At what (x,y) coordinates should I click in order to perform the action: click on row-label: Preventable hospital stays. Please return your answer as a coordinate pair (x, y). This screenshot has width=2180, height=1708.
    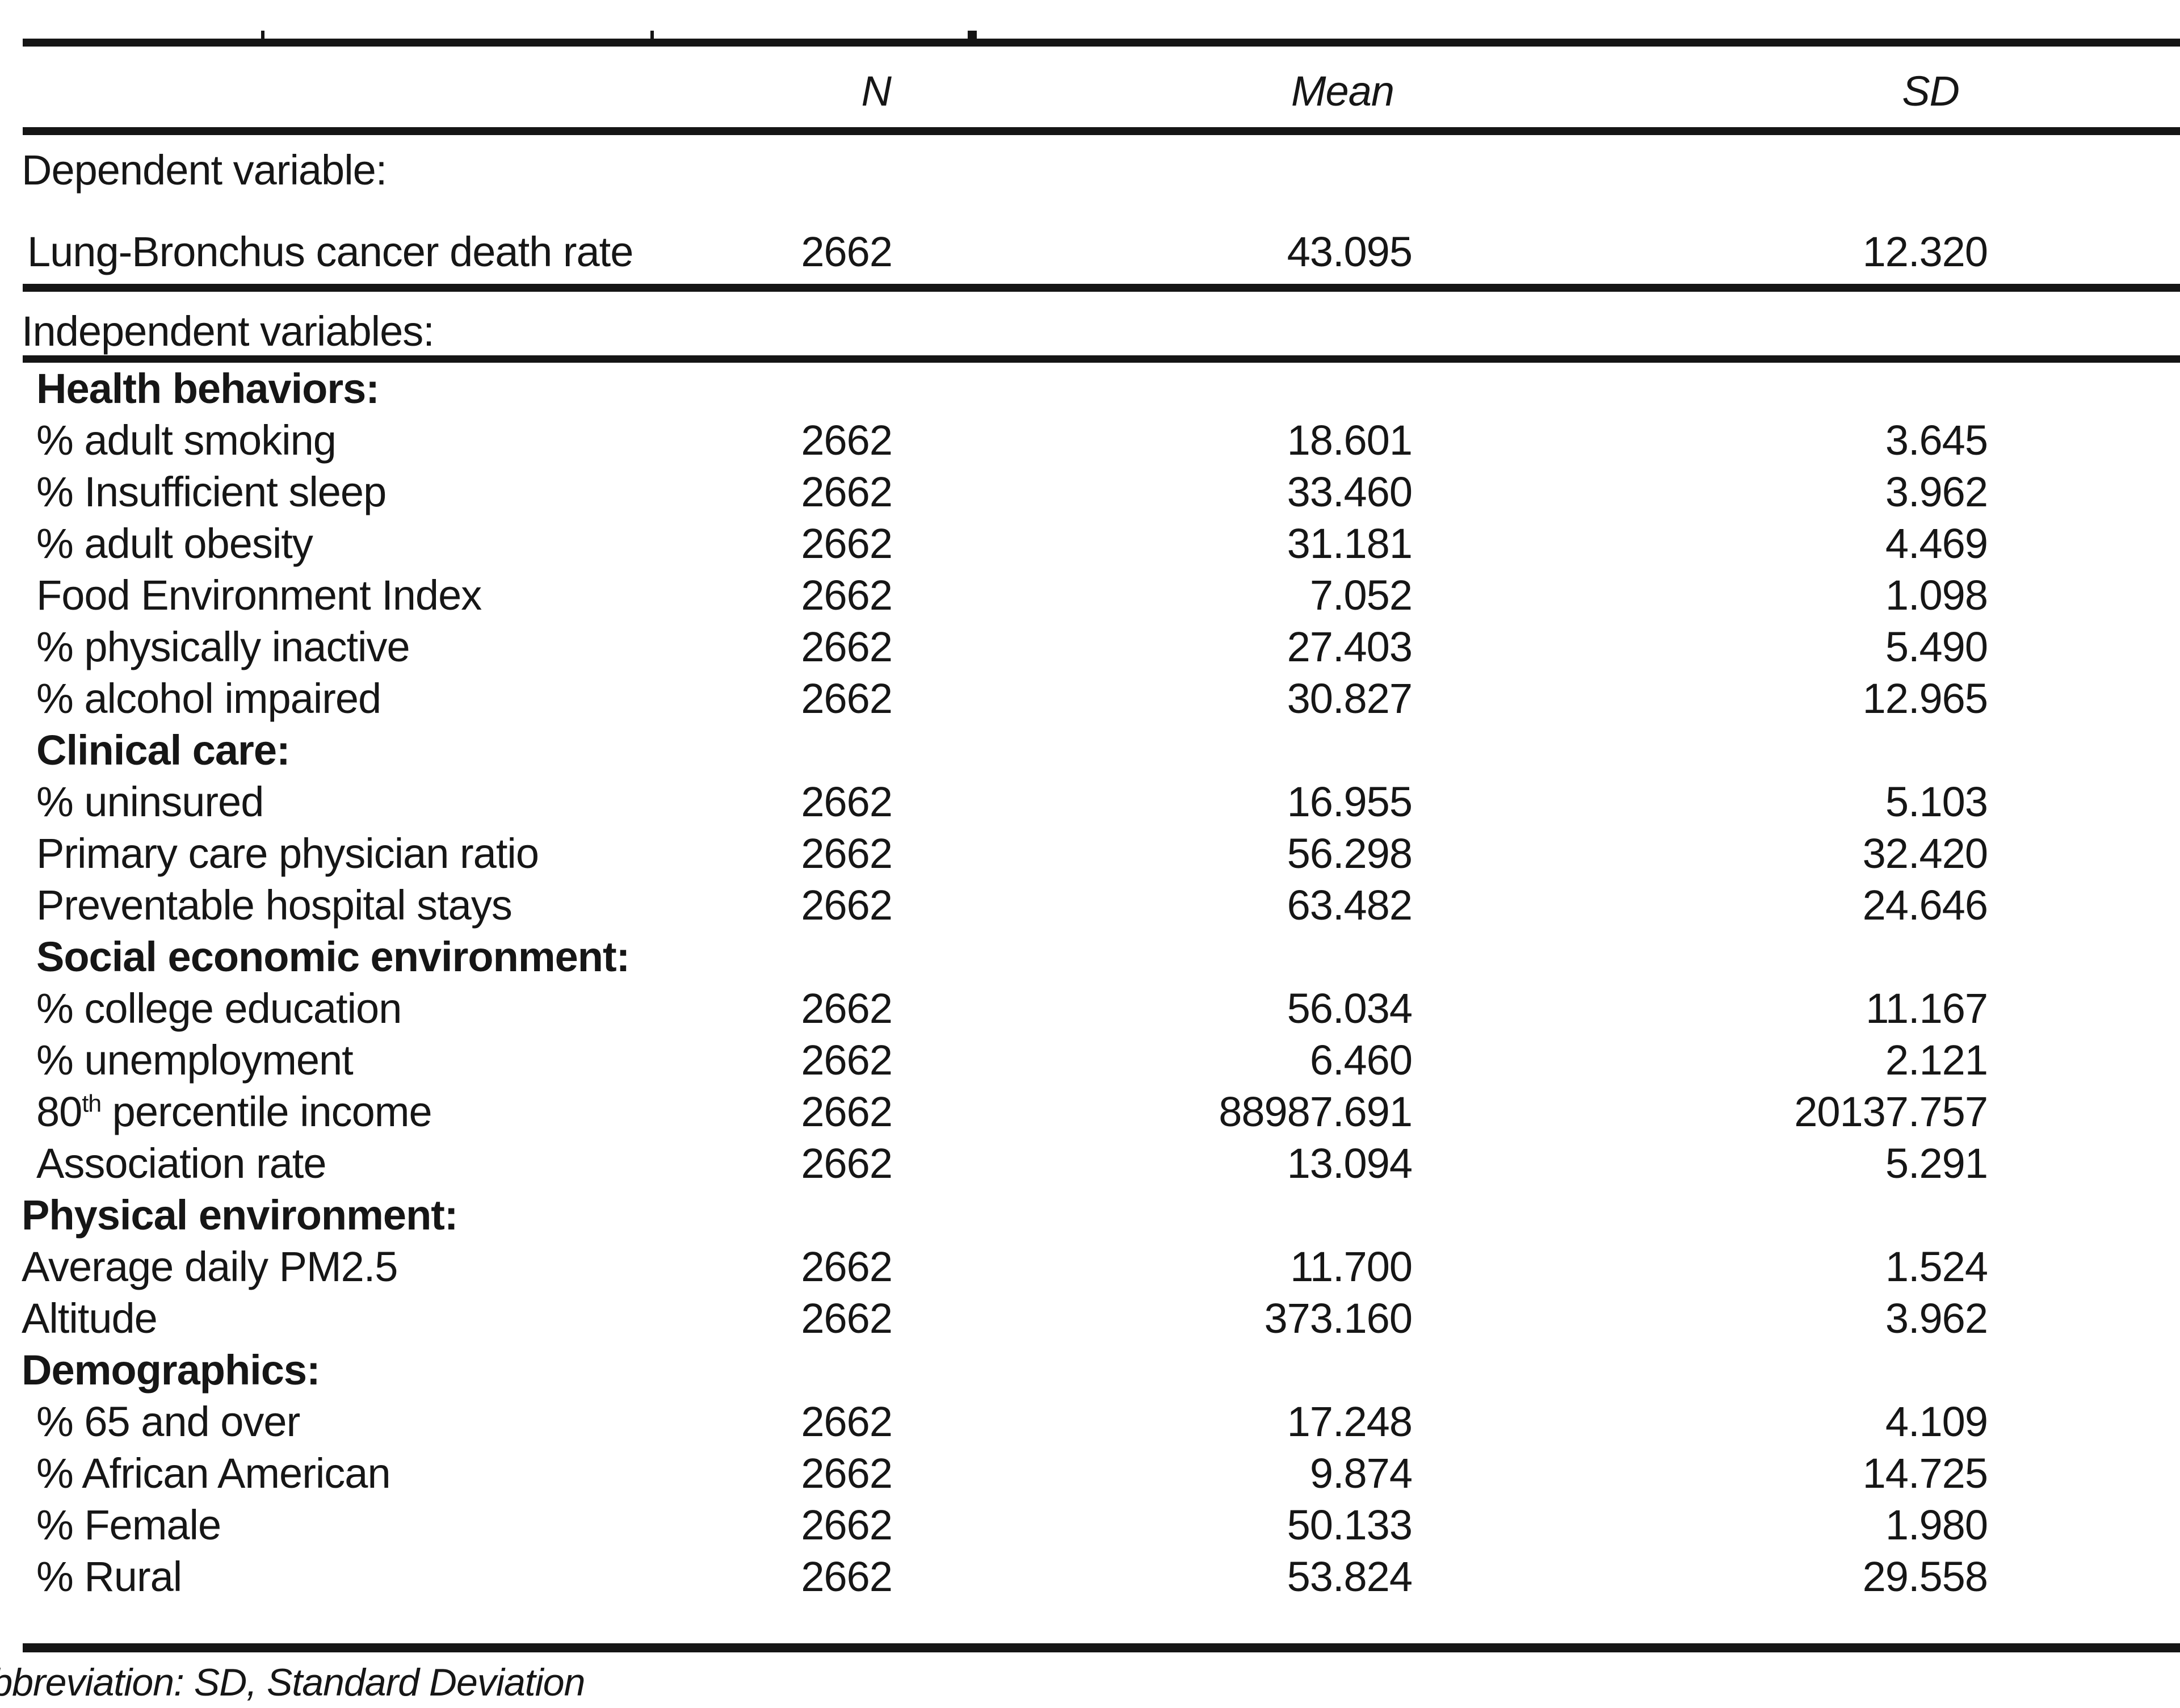
    Looking at the image, I should click on (312, 905).